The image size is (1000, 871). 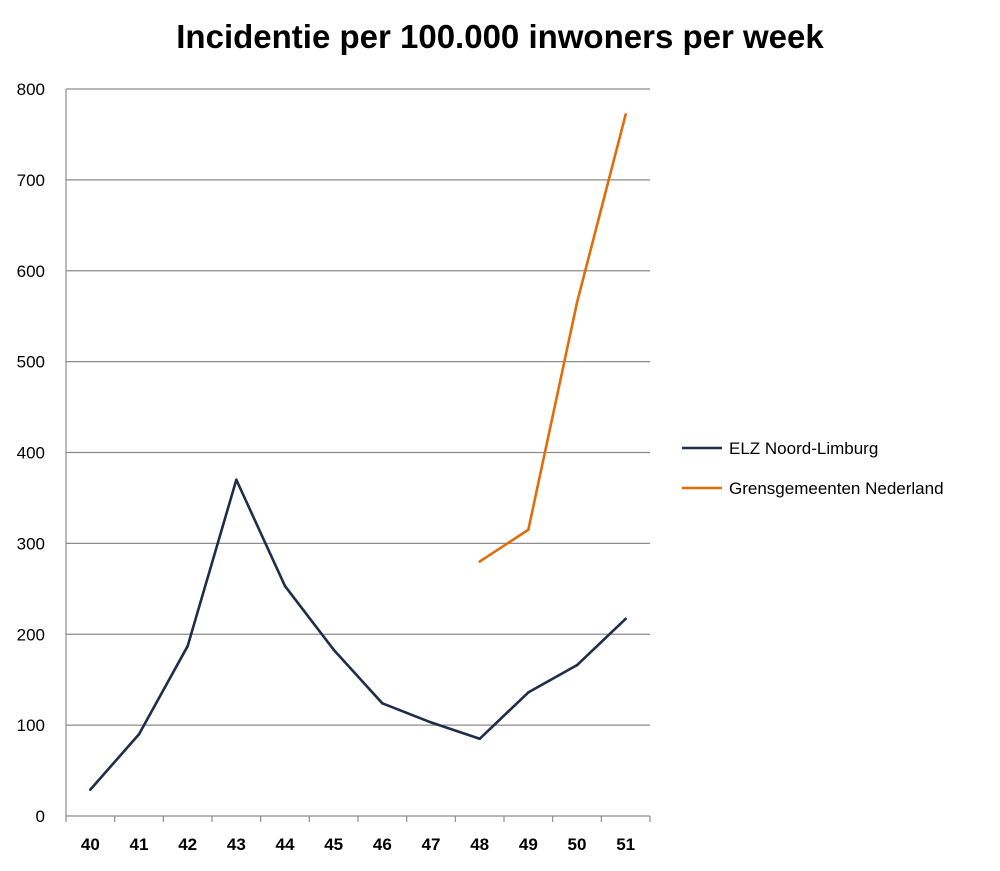 I want to click on x-tick-label: 50, so click(x=577, y=844).